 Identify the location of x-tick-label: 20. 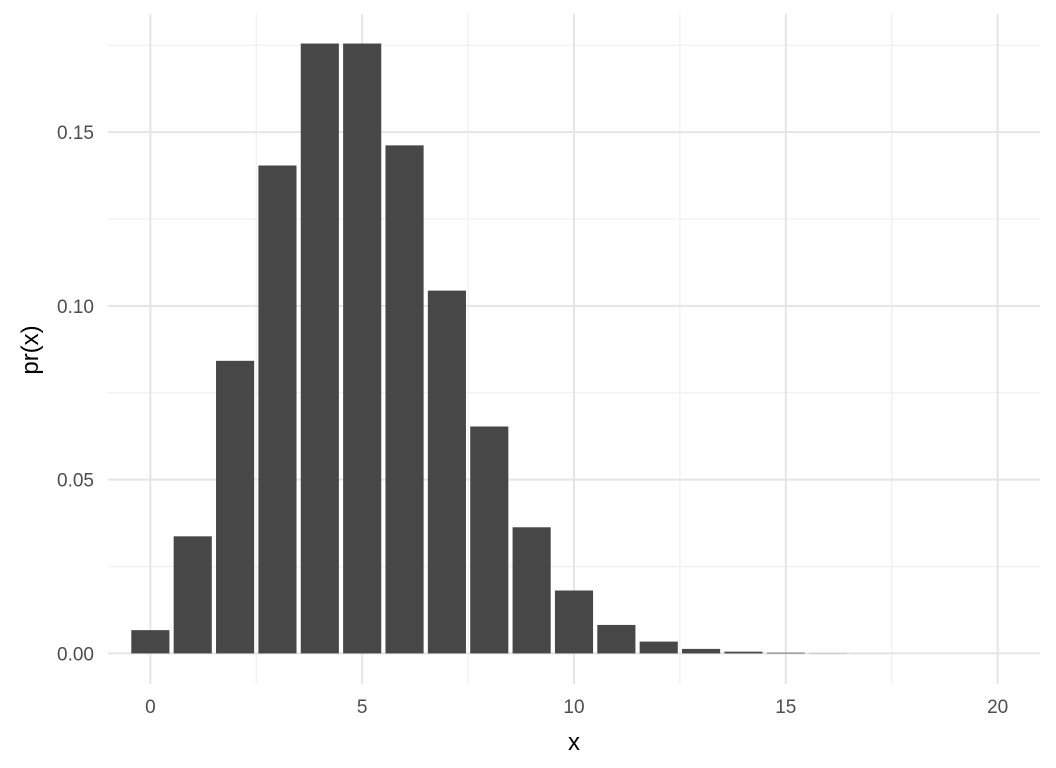
(997, 707).